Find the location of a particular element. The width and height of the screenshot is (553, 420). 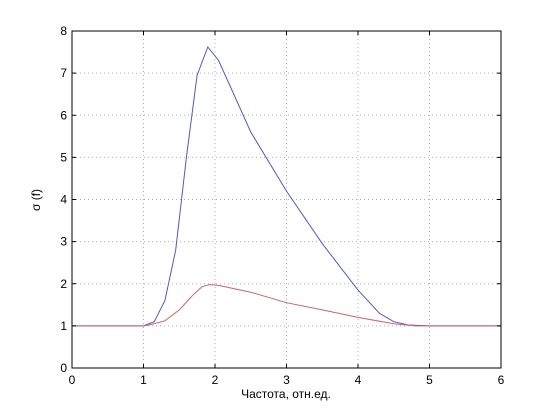

y-tick-label: 8 is located at coordinates (63, 31).